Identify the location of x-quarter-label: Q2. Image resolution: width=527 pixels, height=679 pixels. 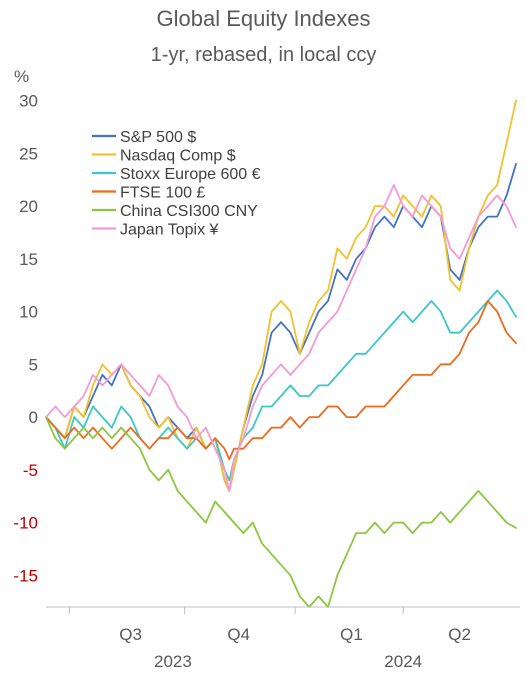
(459, 634).